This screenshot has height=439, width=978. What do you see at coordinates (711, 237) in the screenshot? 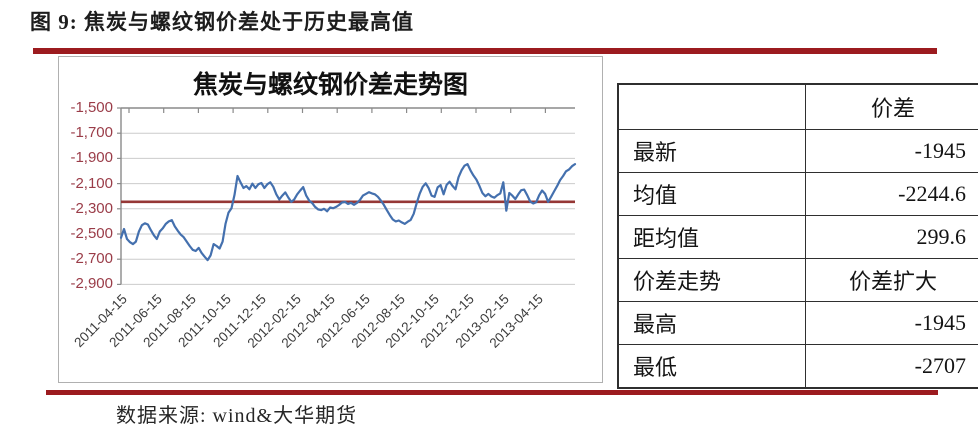
I see `row-label: 距均值` at bounding box center [711, 237].